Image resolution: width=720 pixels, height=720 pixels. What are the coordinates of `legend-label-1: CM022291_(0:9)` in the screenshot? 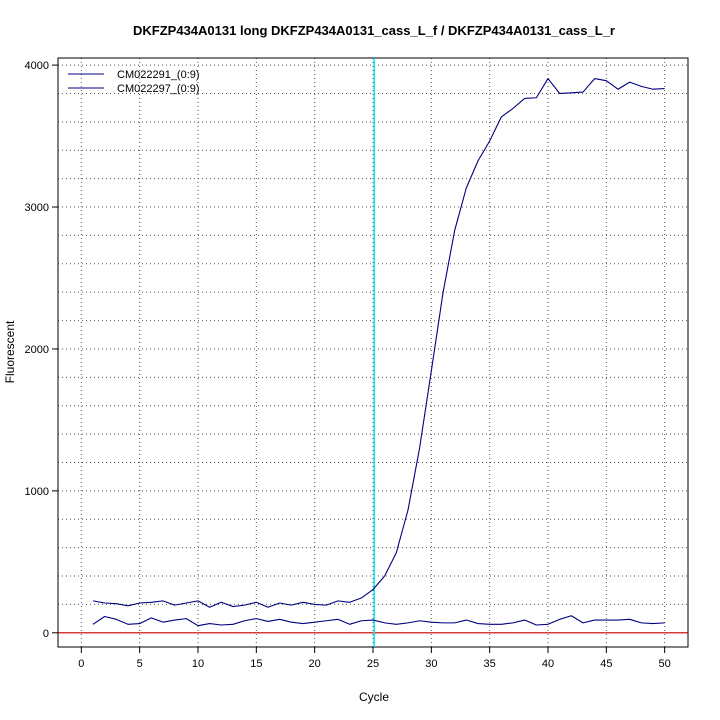 It's located at (158, 75).